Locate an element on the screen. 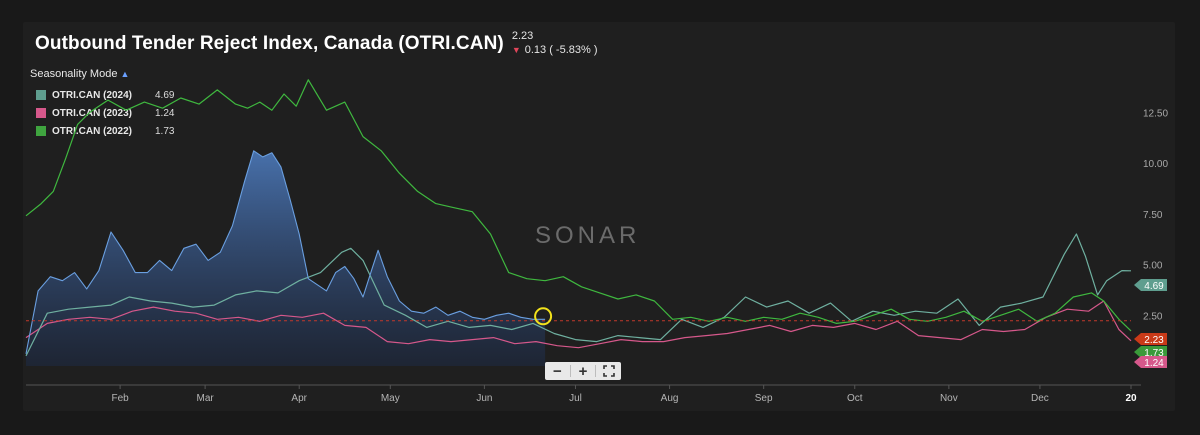 Image resolution: width=1200 pixels, height=435 pixels. zoom-out-button: − is located at coordinates (557, 371).